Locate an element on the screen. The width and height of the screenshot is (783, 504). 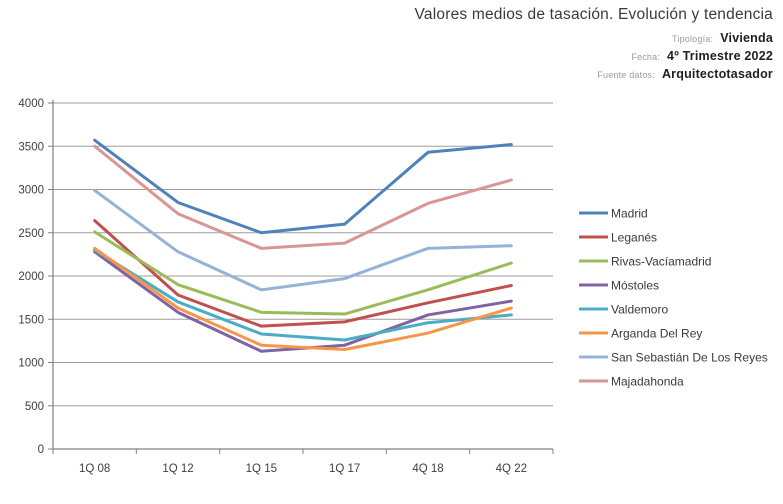
x-tick-label: 4Q 18 is located at coordinates (427, 469).